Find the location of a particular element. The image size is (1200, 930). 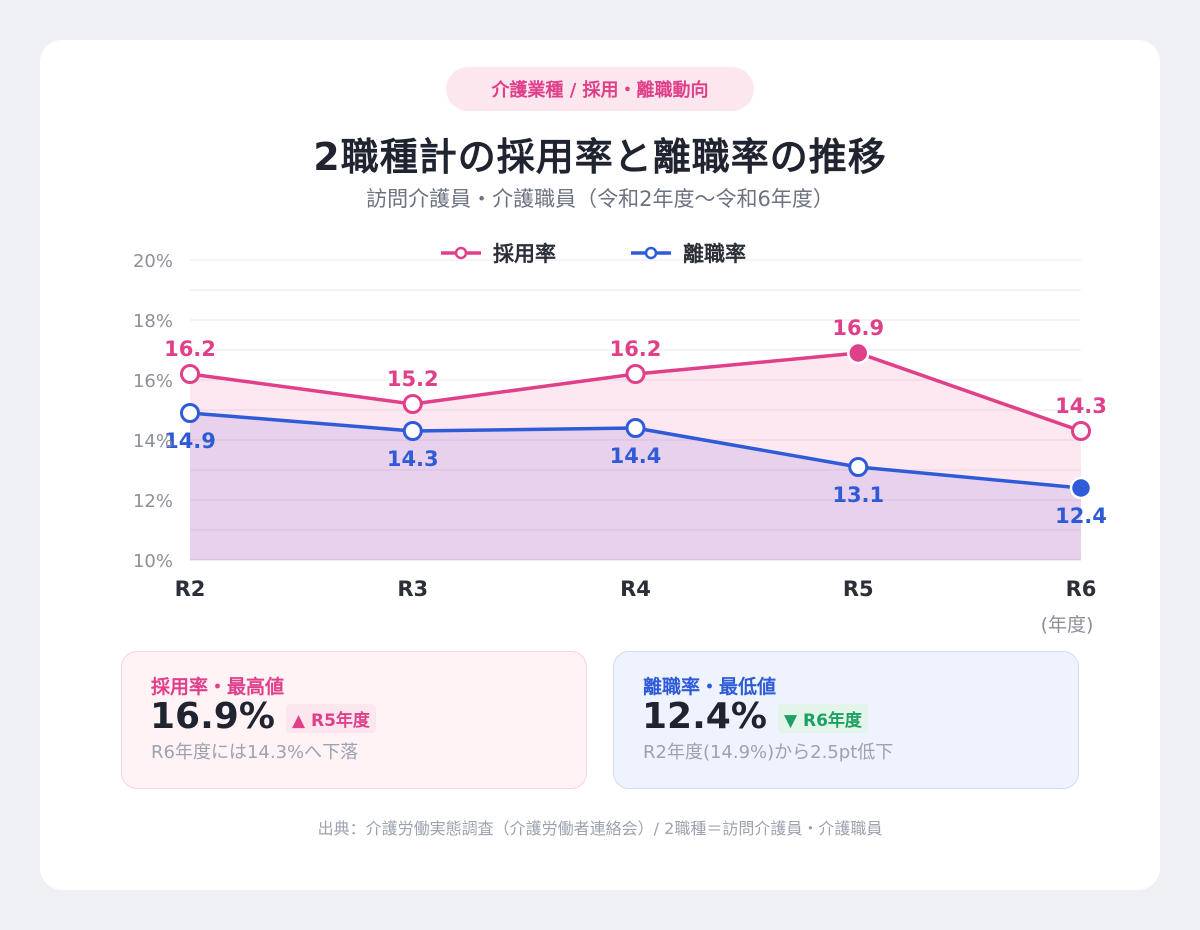

y-tick-label: 10% is located at coordinates (153, 561).